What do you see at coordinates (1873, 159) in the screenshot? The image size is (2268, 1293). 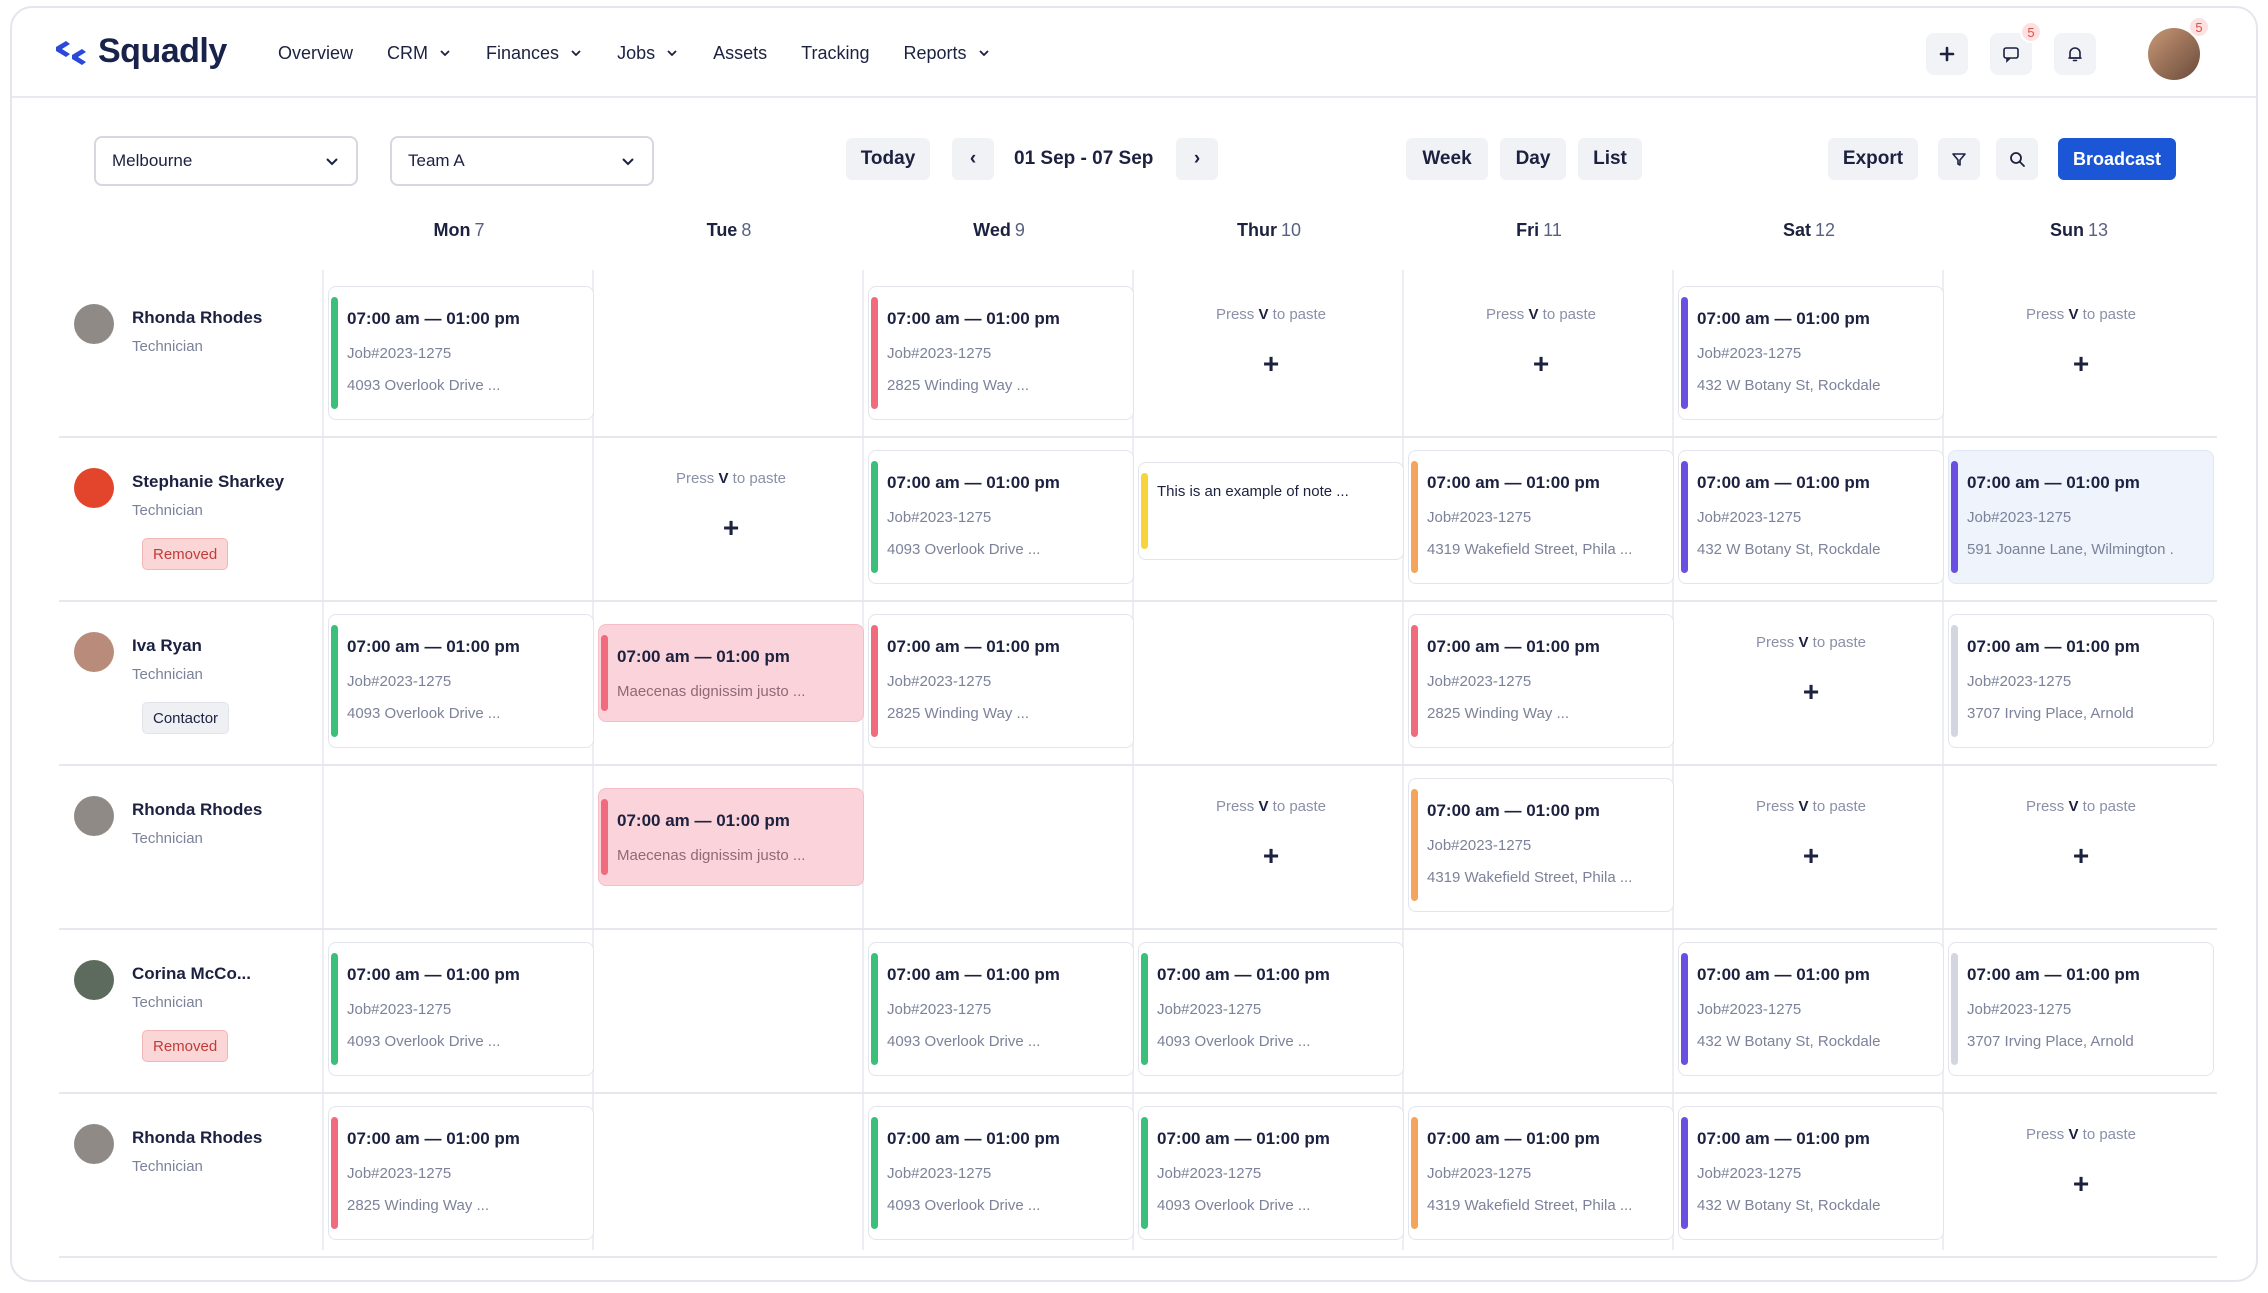 I see `export-button: Export` at bounding box center [1873, 159].